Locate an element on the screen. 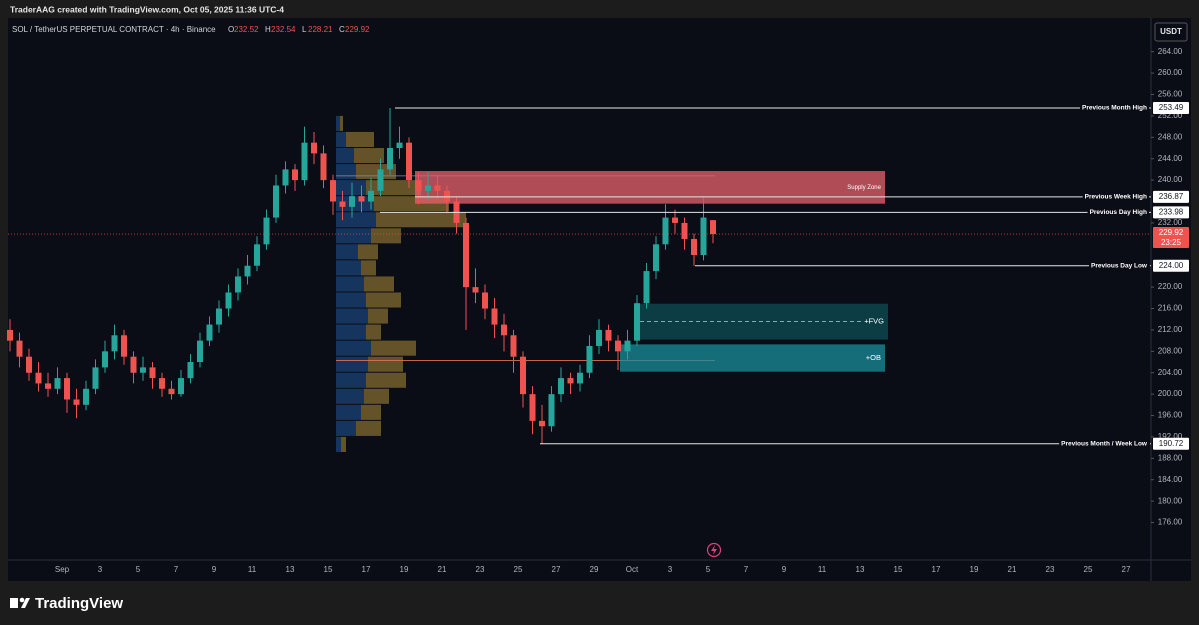 This screenshot has width=1199, height=625. x-tick-label: 29 is located at coordinates (594, 569).